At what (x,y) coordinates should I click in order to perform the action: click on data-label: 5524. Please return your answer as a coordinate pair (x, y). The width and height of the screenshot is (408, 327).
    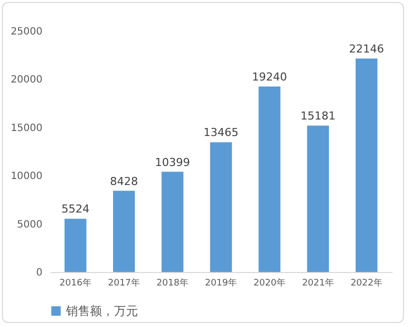
    Looking at the image, I should click on (75, 209).